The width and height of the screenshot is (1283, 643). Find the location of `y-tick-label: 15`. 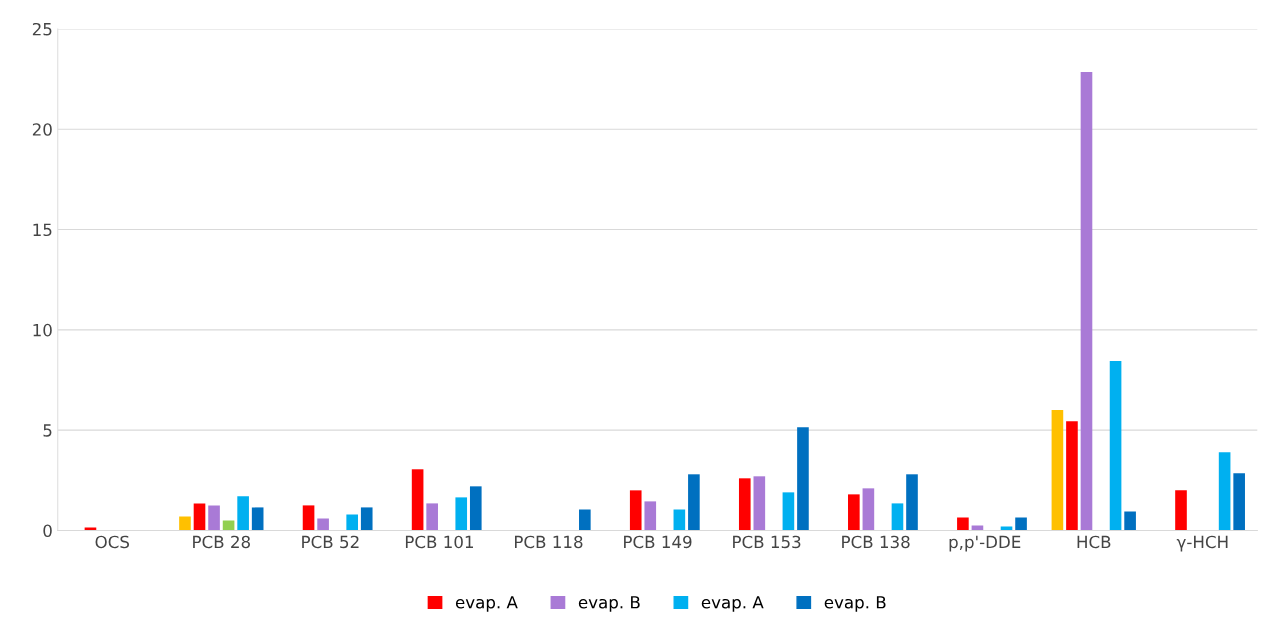

y-tick-label: 15 is located at coordinates (42, 230).